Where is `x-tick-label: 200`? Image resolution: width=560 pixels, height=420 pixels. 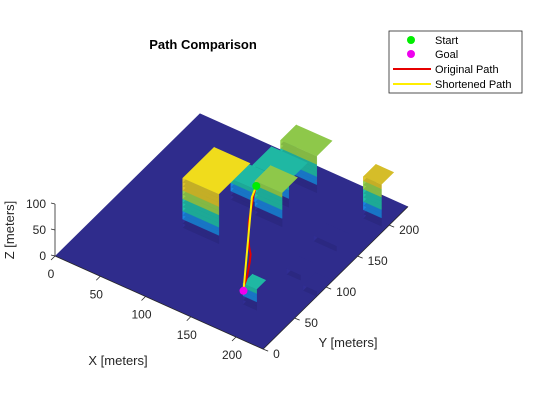 x-tick-label: 200 is located at coordinates (232, 355).